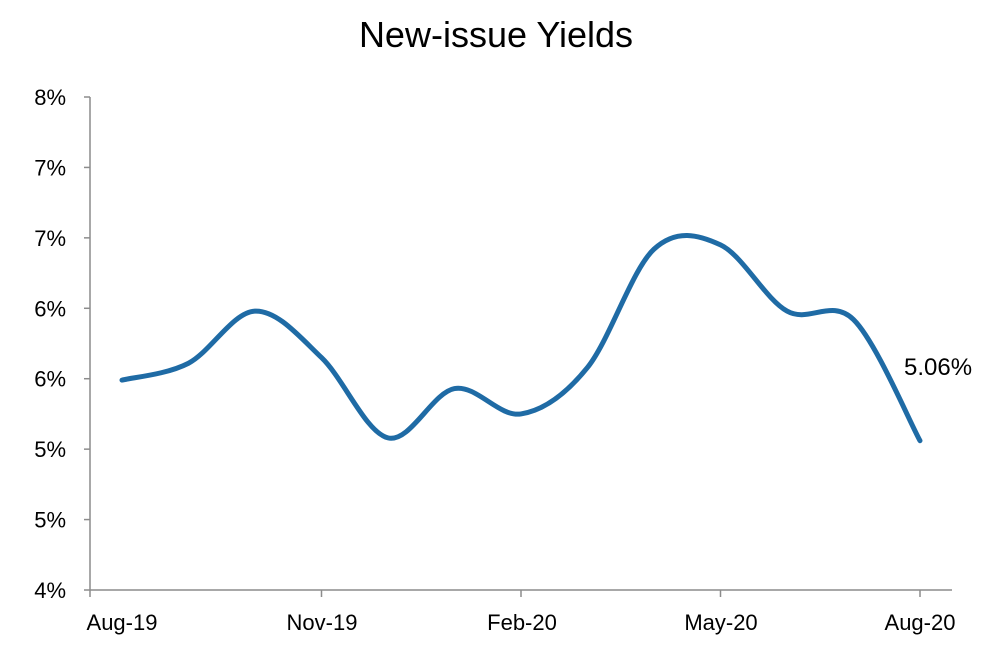 Image resolution: width=992 pixels, height=665 pixels. Describe the element at coordinates (720, 622) in the screenshot. I see `x-tick-label: May-20` at that location.